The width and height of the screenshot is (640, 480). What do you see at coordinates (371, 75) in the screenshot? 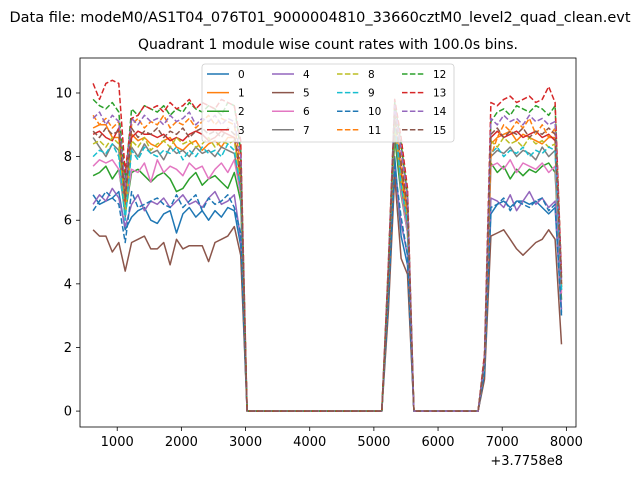
I see `legend-label-8: 8` at bounding box center [371, 75].